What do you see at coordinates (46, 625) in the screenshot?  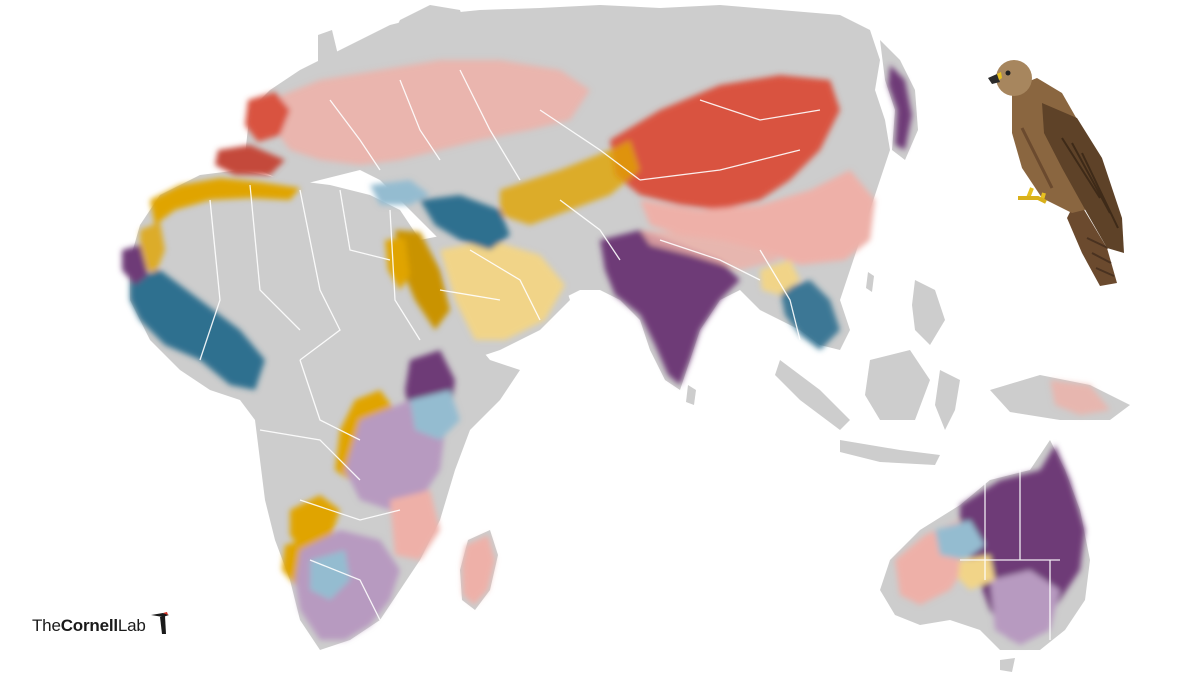 I see `logo-the: The` at bounding box center [46, 625].